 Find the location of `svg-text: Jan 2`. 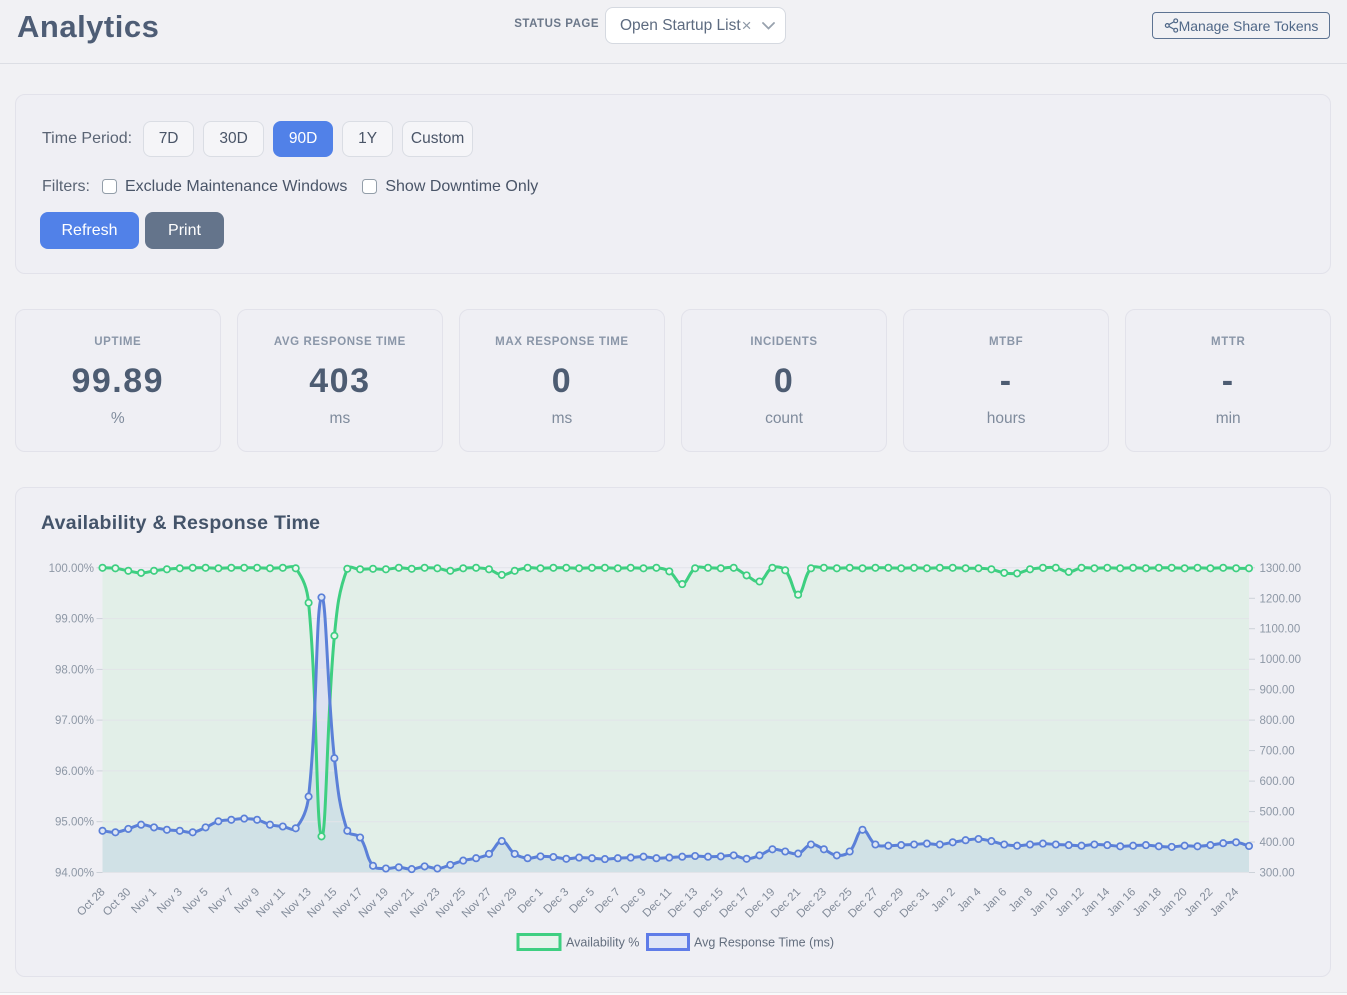

svg-text: Jan 2 is located at coordinates (943, 900).